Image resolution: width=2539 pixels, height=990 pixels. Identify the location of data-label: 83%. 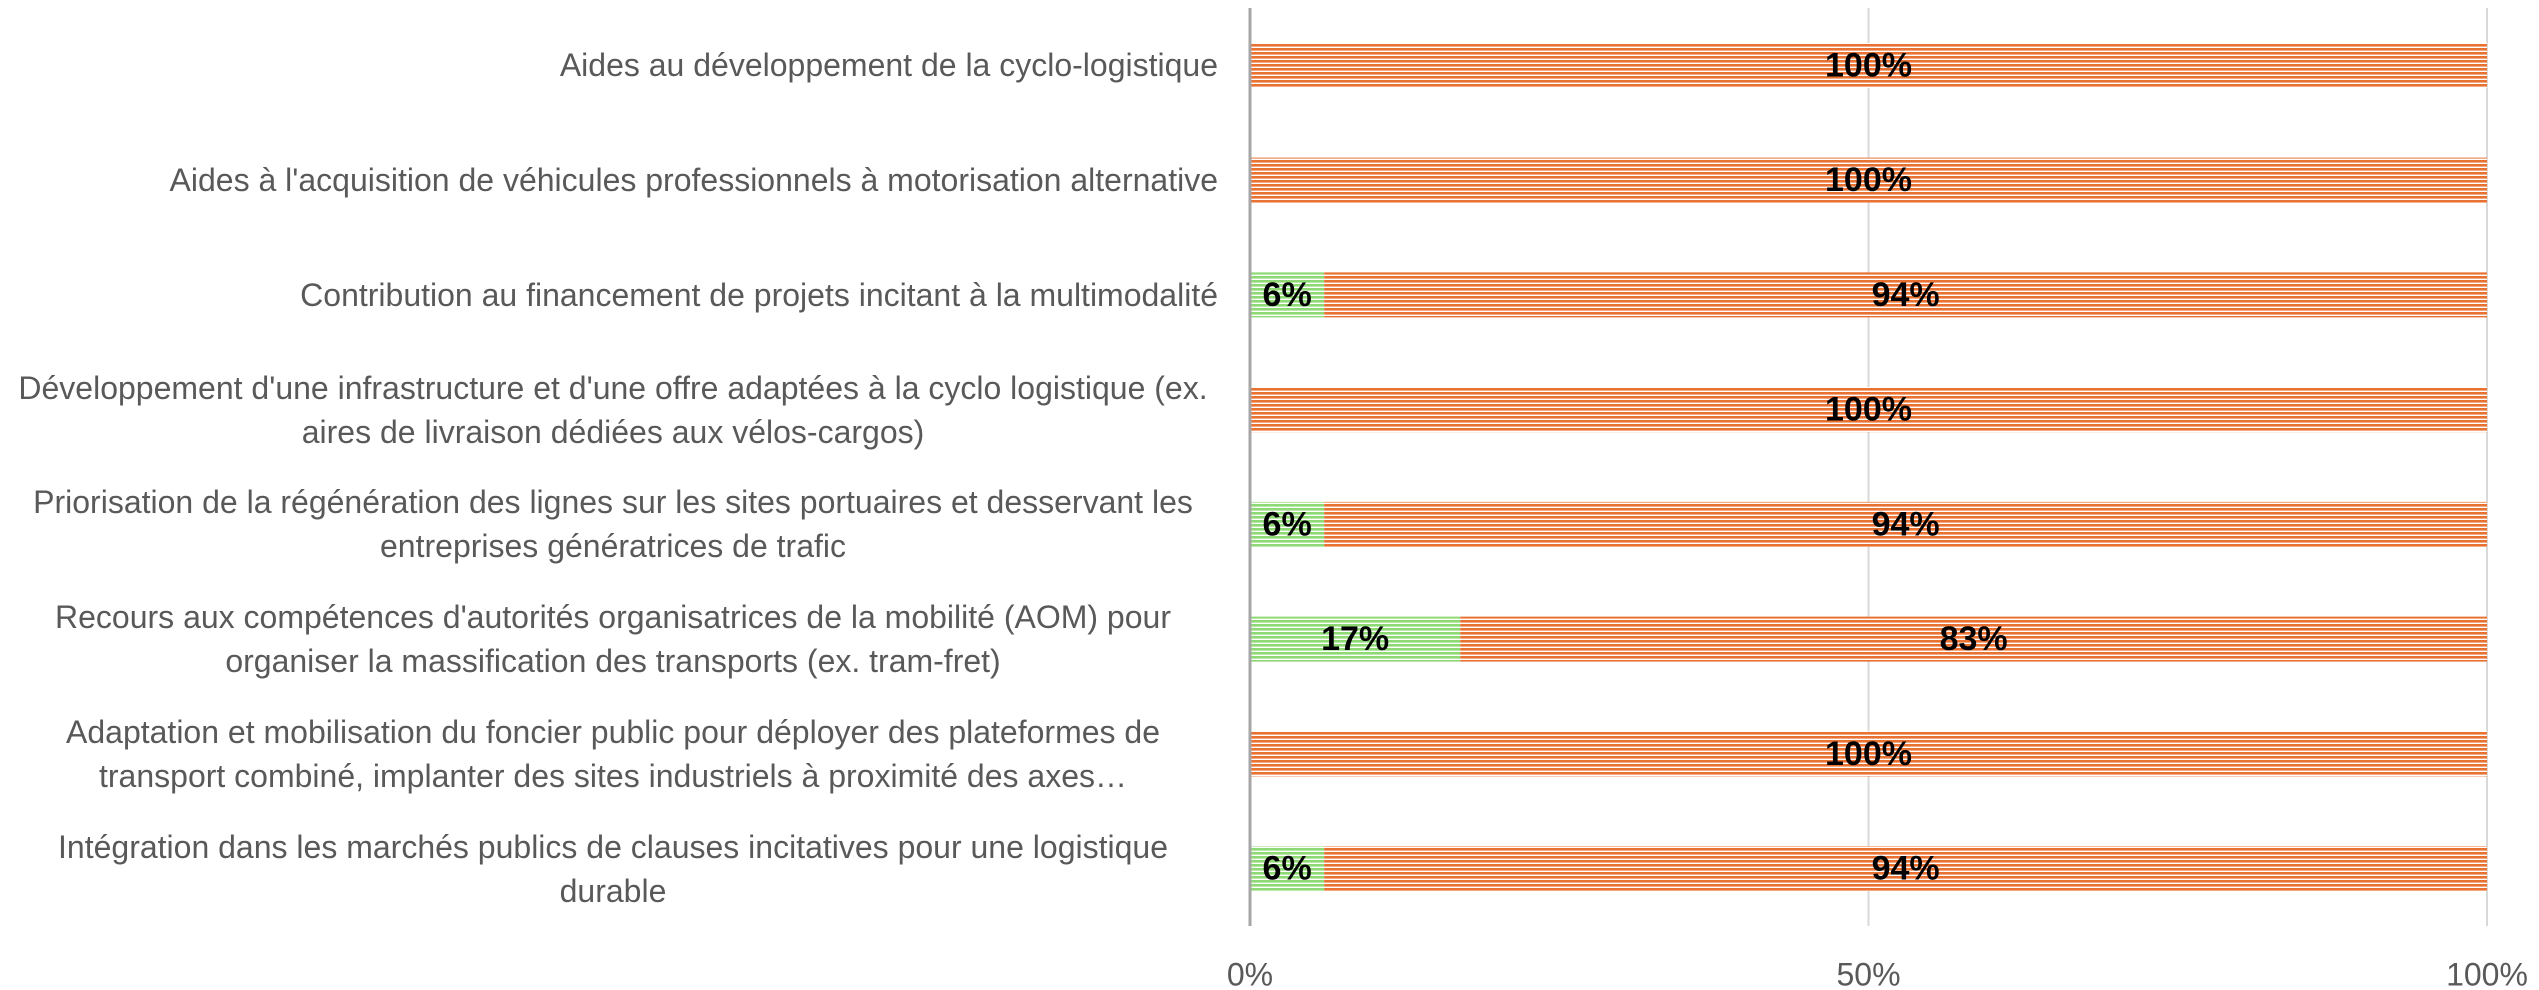
(1974, 639).